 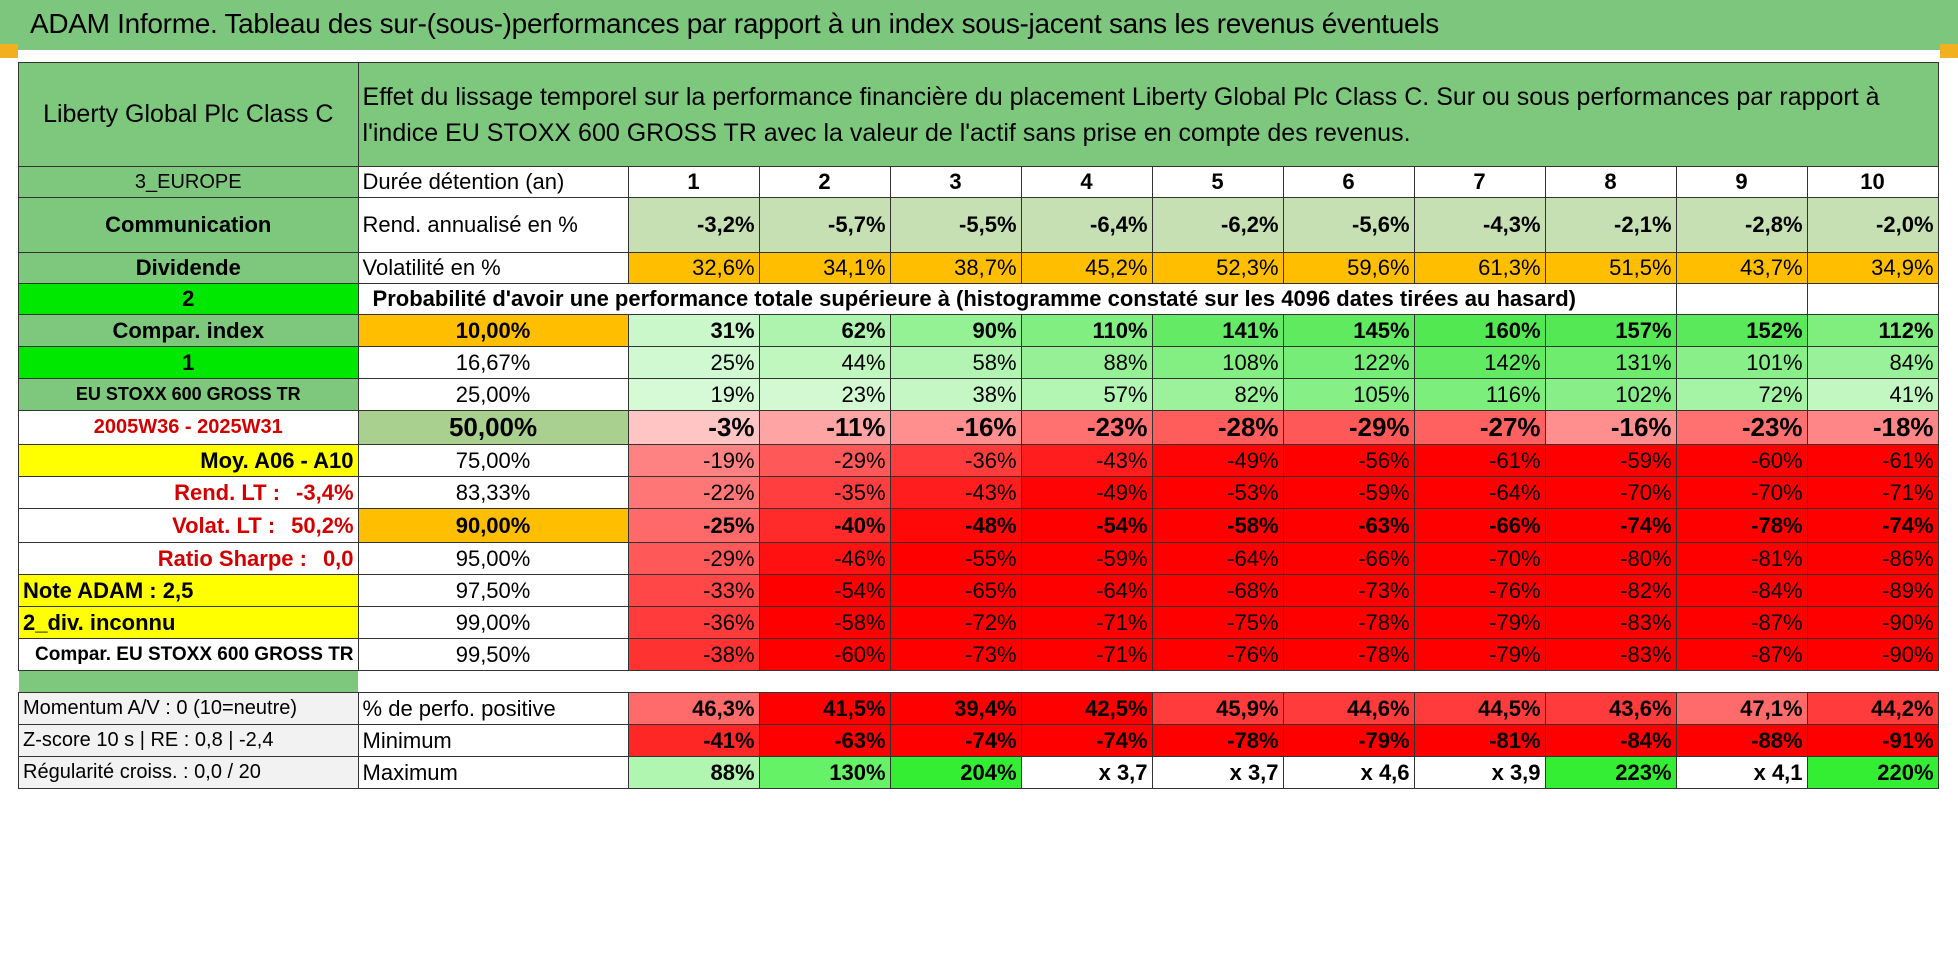 I want to click on percentile-cell: -59%, so click(x=1610, y=460).